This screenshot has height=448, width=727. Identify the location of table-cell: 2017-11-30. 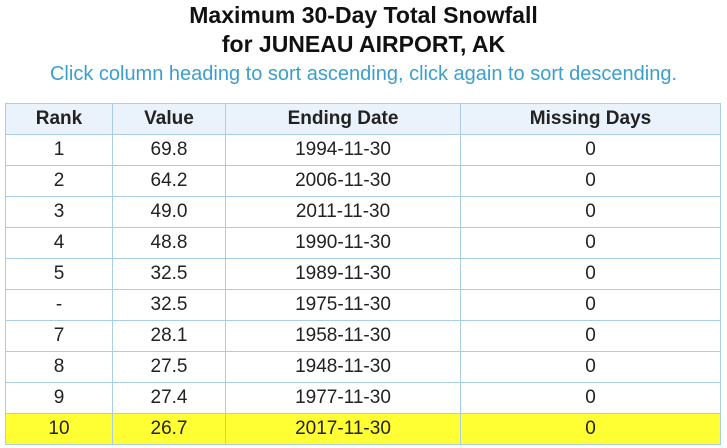
(343, 429).